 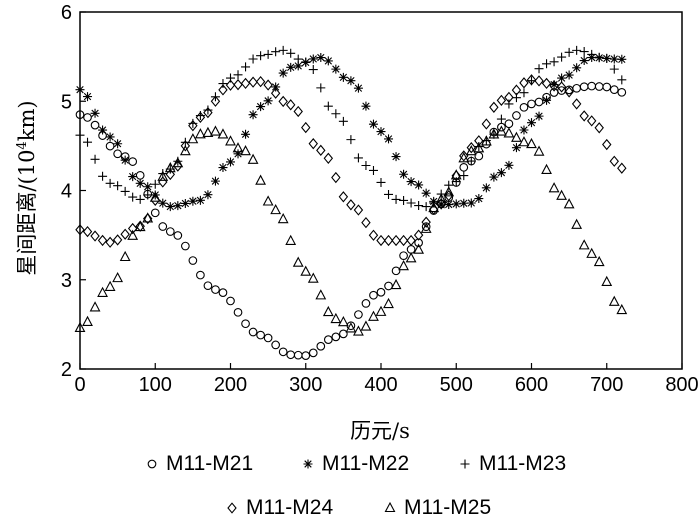 I want to click on x-tick-label: 800, so click(x=681, y=385).